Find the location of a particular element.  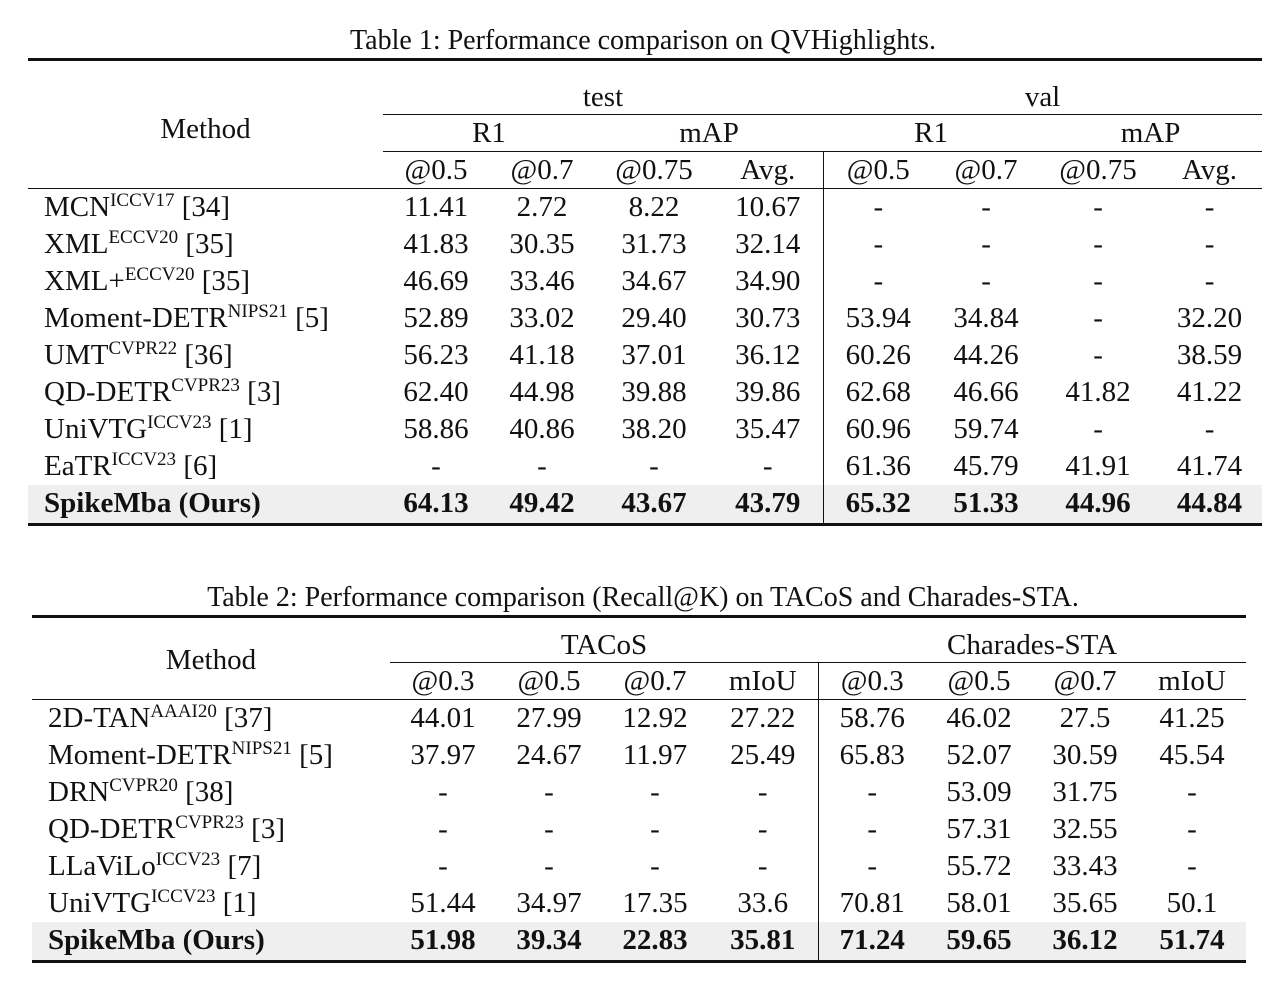

table1-row: XMLECCV20 [35] 41.83 30.35 31.73 32.14- - - - is located at coordinates (645, 244).